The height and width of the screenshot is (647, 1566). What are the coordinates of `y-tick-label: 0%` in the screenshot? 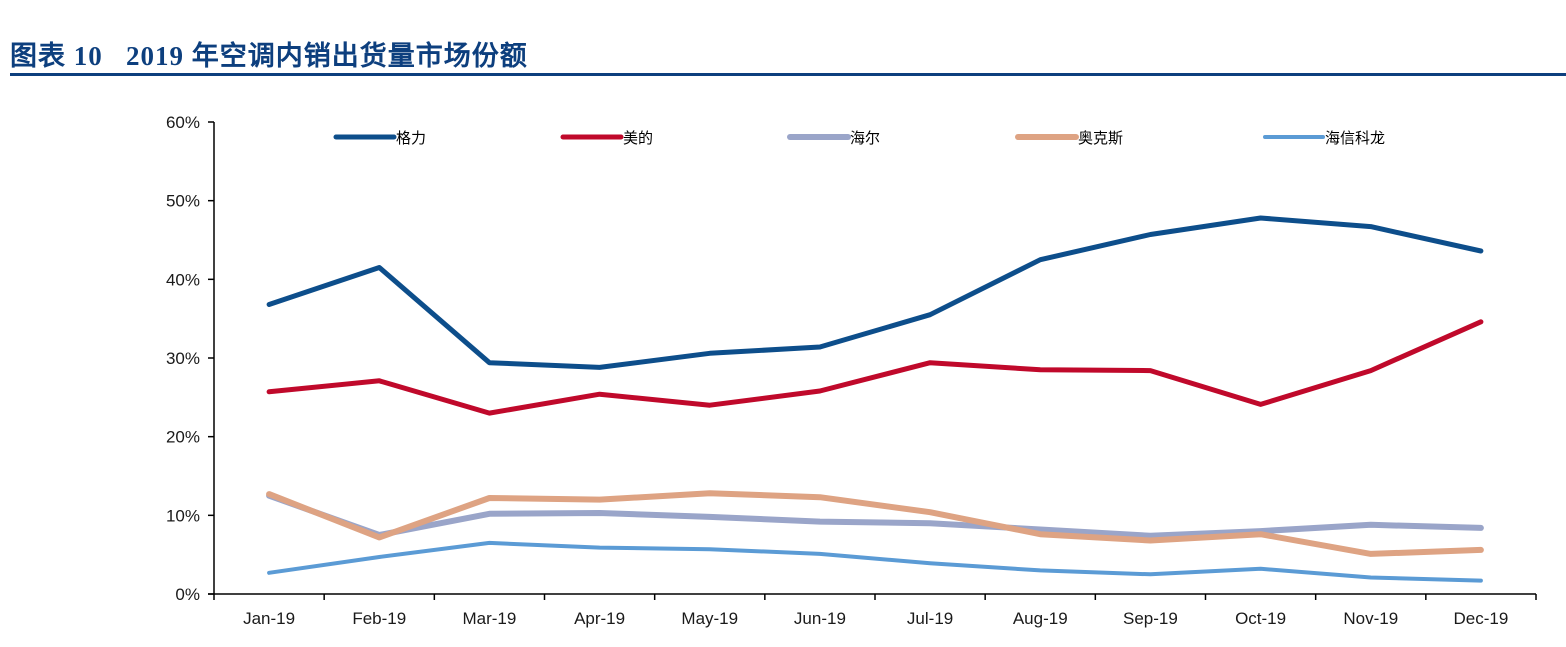 It's located at (187, 594).